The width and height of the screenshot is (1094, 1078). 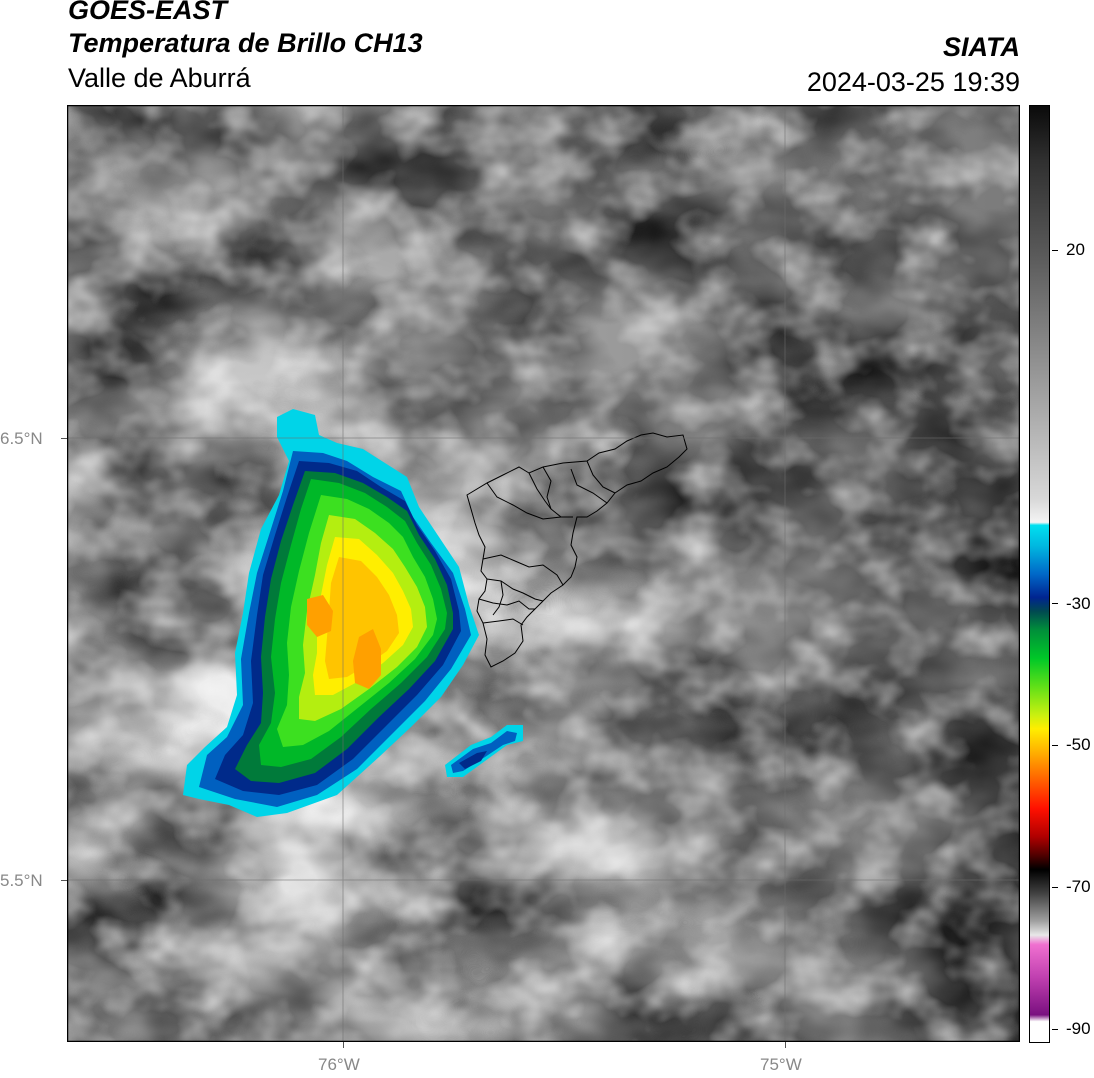 What do you see at coordinates (21, 438) in the screenshot?
I see `y-axis-label-6-5n: 6.5°N` at bounding box center [21, 438].